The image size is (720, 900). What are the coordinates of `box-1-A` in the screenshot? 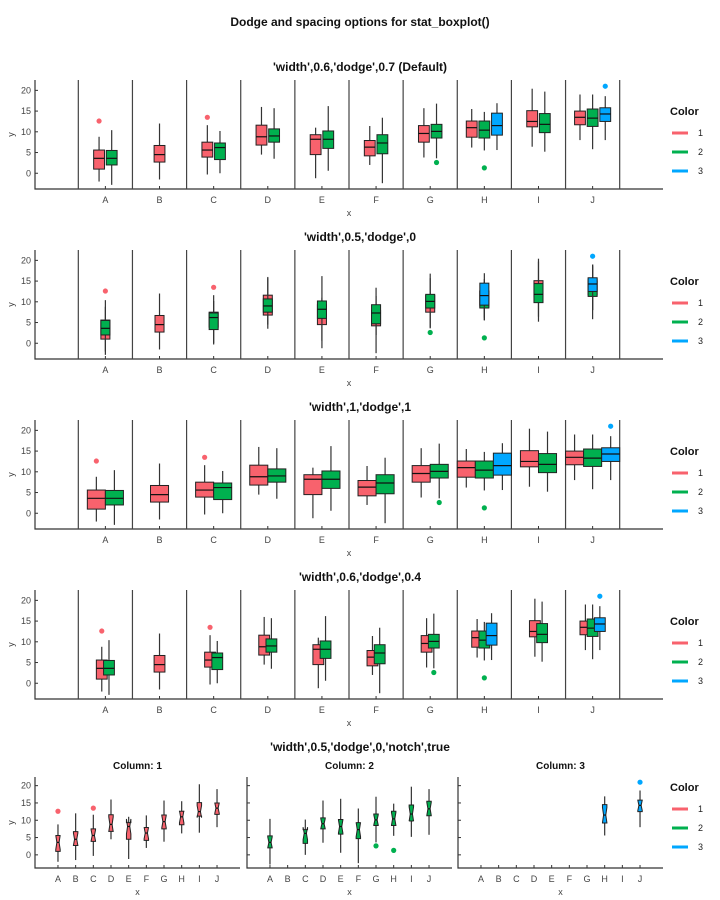 It's located at (58, 835).